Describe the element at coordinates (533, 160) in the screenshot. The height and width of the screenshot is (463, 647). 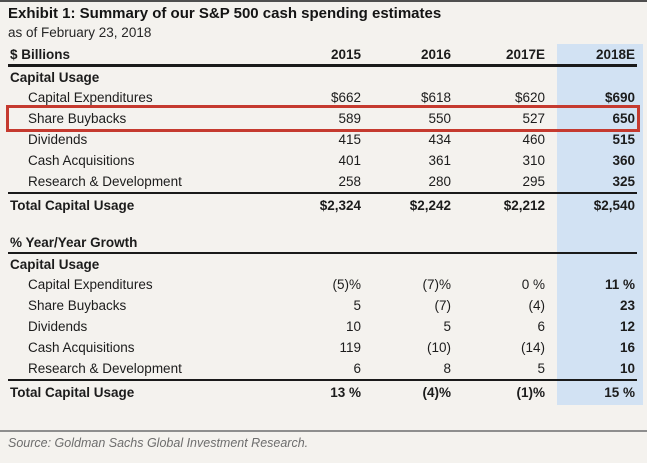
I see `cell-2017e: 310` at that location.